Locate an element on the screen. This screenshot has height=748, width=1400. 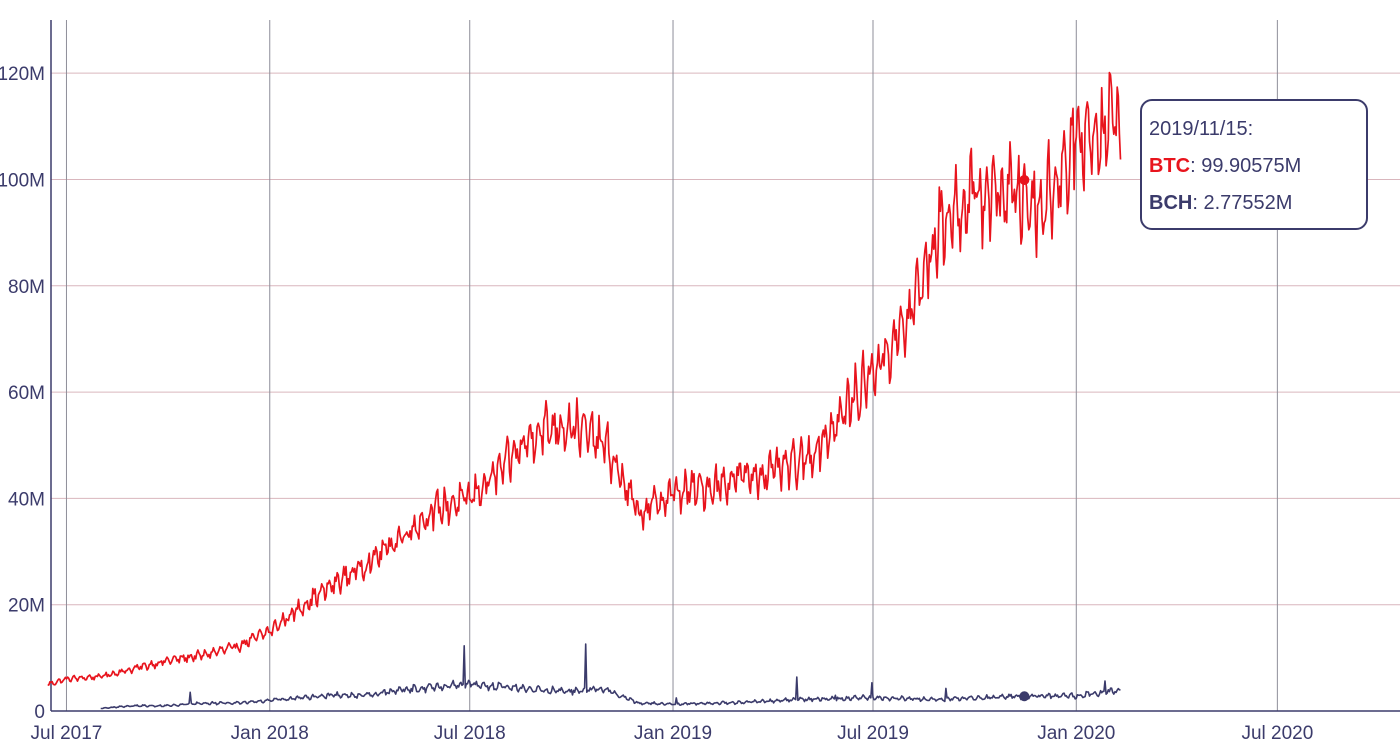
tooltip-bch-label: BCH is located at coordinates (1171, 203).